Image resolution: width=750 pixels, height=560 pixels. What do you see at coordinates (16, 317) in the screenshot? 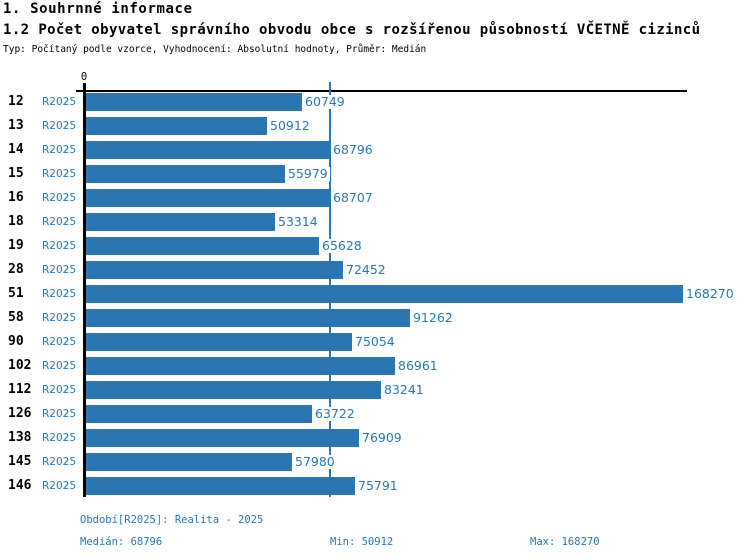
I see `row-label: 58` at bounding box center [16, 317].